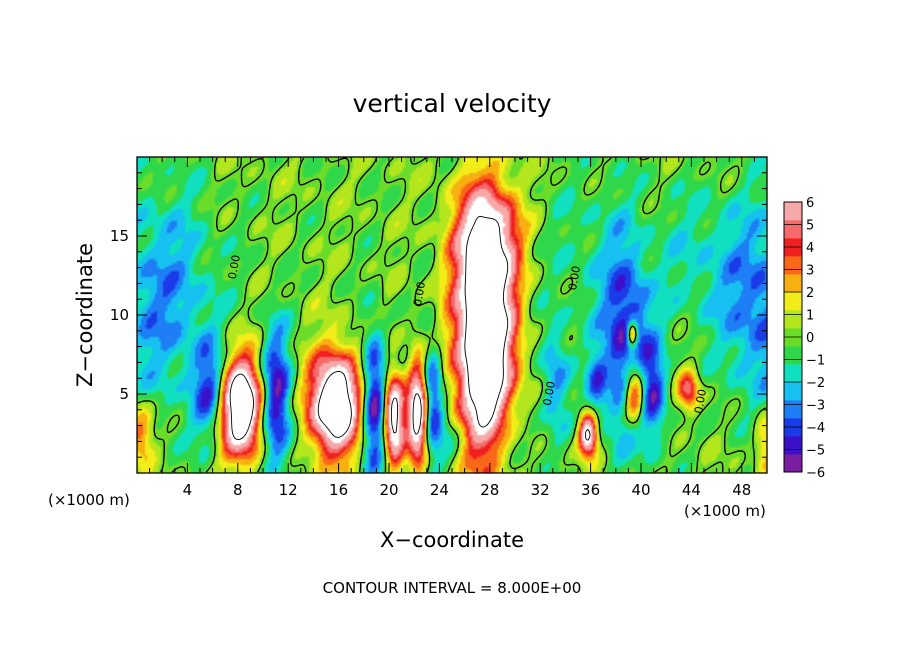 The width and height of the screenshot is (904, 654). What do you see at coordinates (467, 334) in the screenshot?
I see `contour-labels: 0.00 0.00 0.00 0.00 0.00` at bounding box center [467, 334].